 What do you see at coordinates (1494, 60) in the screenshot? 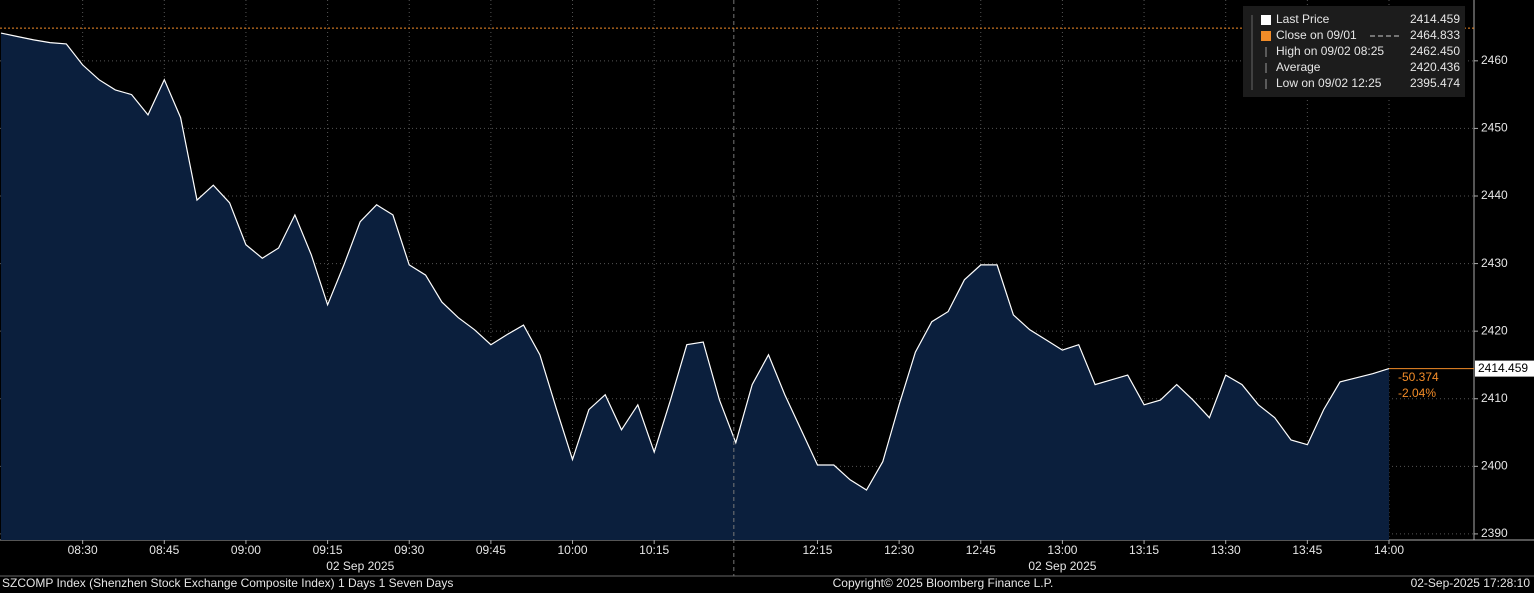
I see `y-tick-label: 2460` at bounding box center [1494, 60].